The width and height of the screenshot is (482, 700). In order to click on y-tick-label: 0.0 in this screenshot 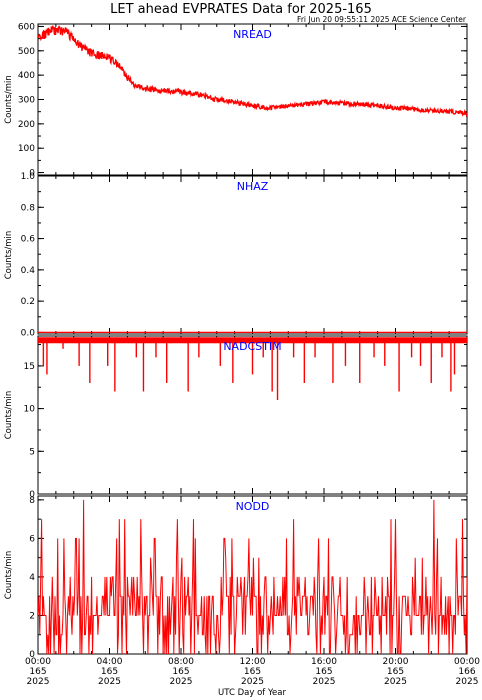, I will do `click(28, 333)`.